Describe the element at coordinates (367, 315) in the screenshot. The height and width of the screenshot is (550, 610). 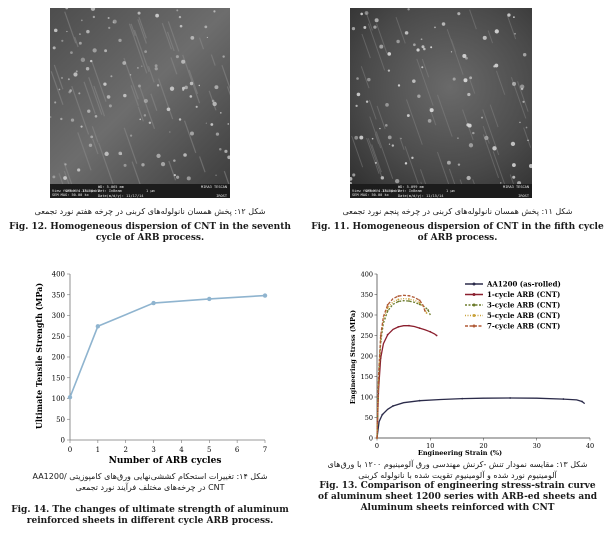
I see `fig13-y-tick-label: 300` at that location.